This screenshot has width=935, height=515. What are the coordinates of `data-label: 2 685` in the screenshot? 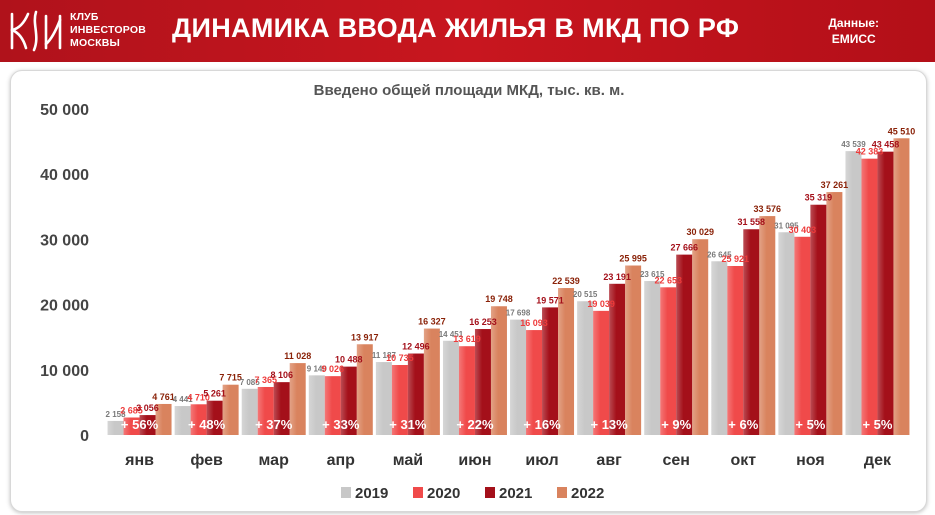 It's located at (131, 410).